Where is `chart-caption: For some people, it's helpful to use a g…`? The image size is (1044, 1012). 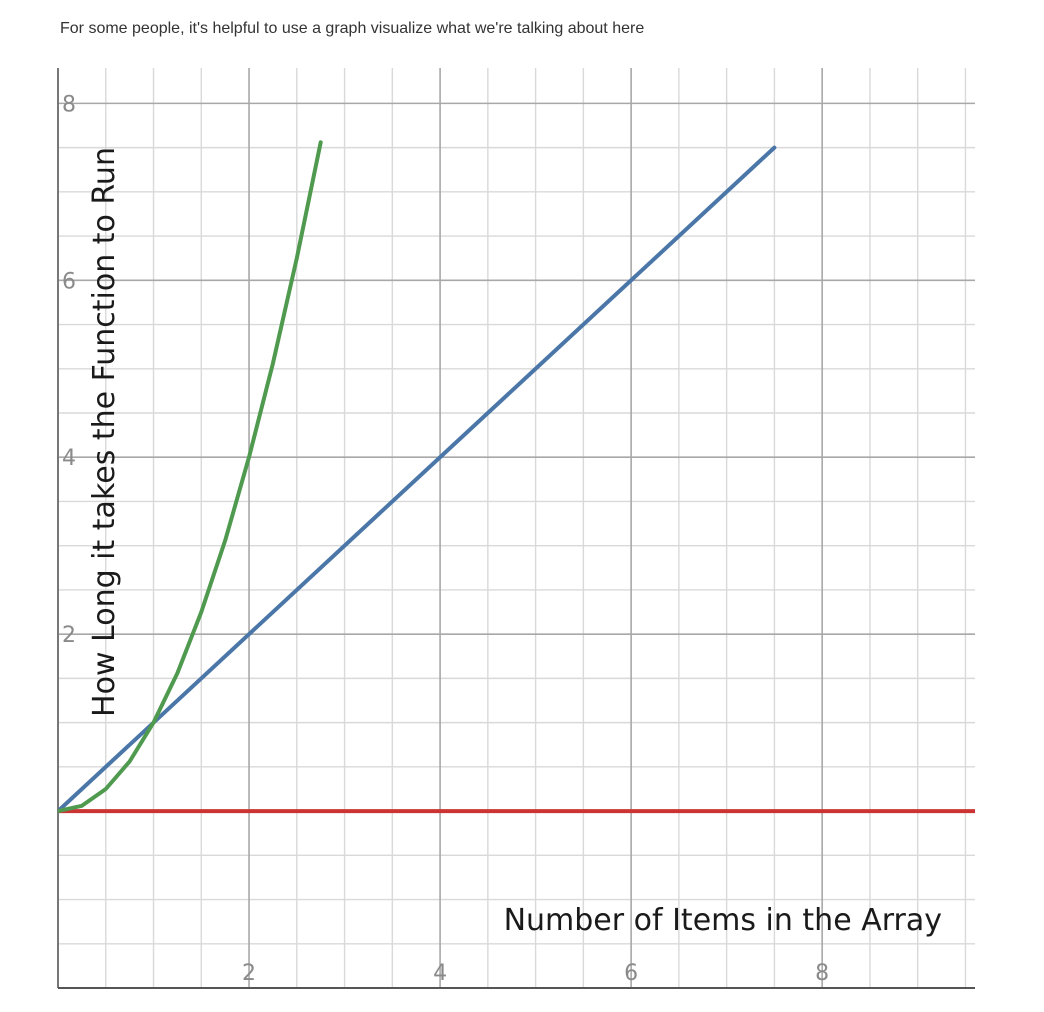
chart-caption: For some people, it's helpful to use a g… is located at coordinates (352, 28).